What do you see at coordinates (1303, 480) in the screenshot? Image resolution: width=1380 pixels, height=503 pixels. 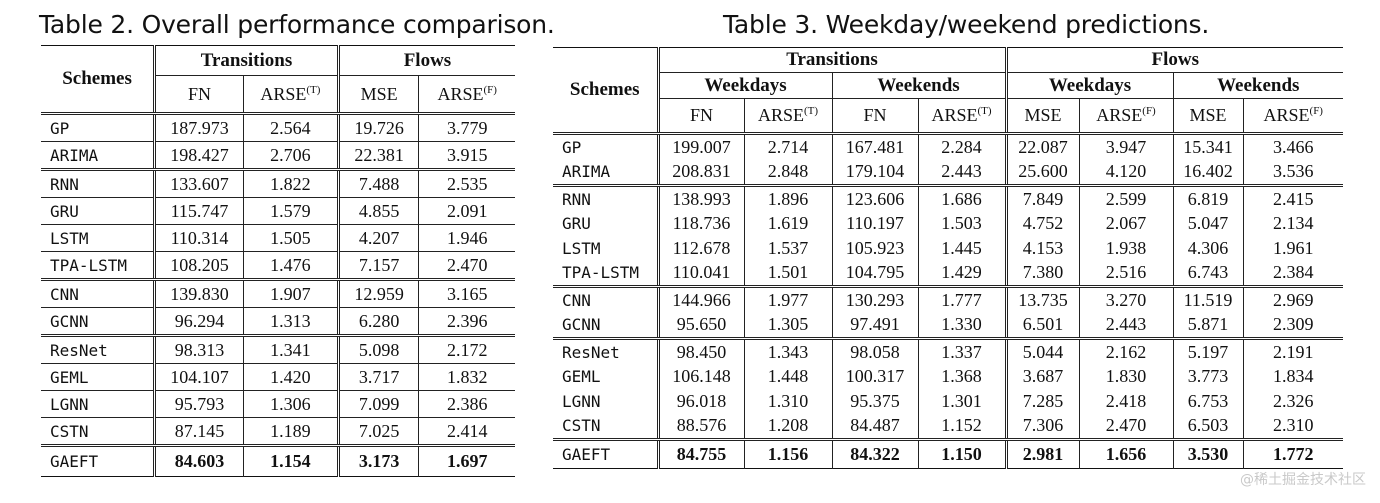 I see `watermark: @稀土掘金技术社区` at bounding box center [1303, 480].